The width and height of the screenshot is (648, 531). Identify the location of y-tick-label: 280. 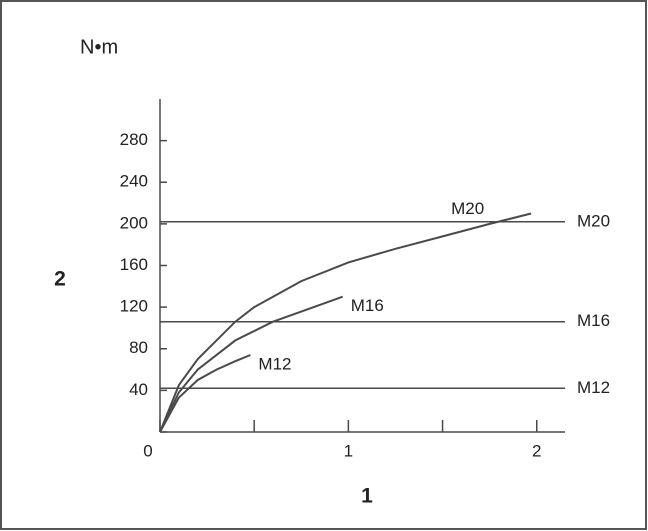
(134, 139).